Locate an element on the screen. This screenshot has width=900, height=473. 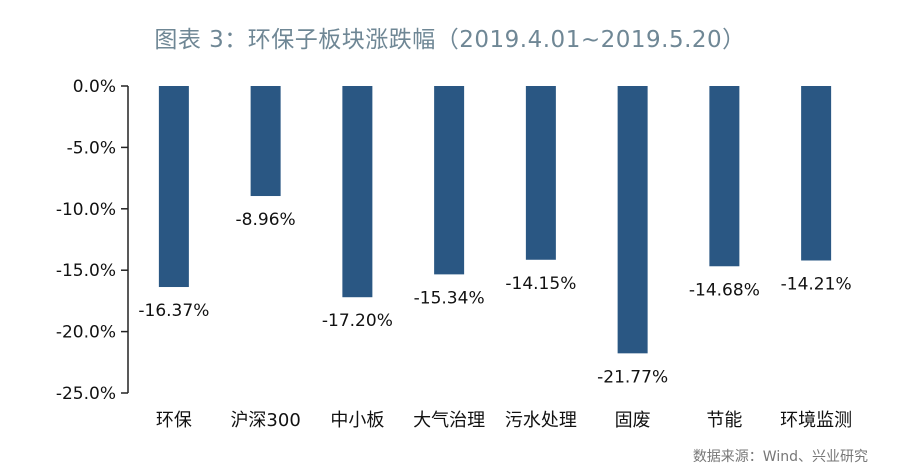
y-axis: 0.0% -5.0% -10.0% -15.0% -20.0% -25.0% is located at coordinates (92, 240).